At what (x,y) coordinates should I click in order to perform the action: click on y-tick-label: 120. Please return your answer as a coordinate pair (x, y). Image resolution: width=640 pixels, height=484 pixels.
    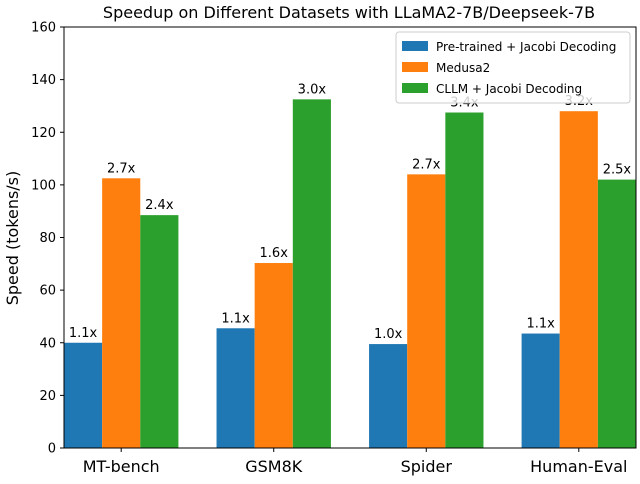
    Looking at the image, I should click on (43, 133).